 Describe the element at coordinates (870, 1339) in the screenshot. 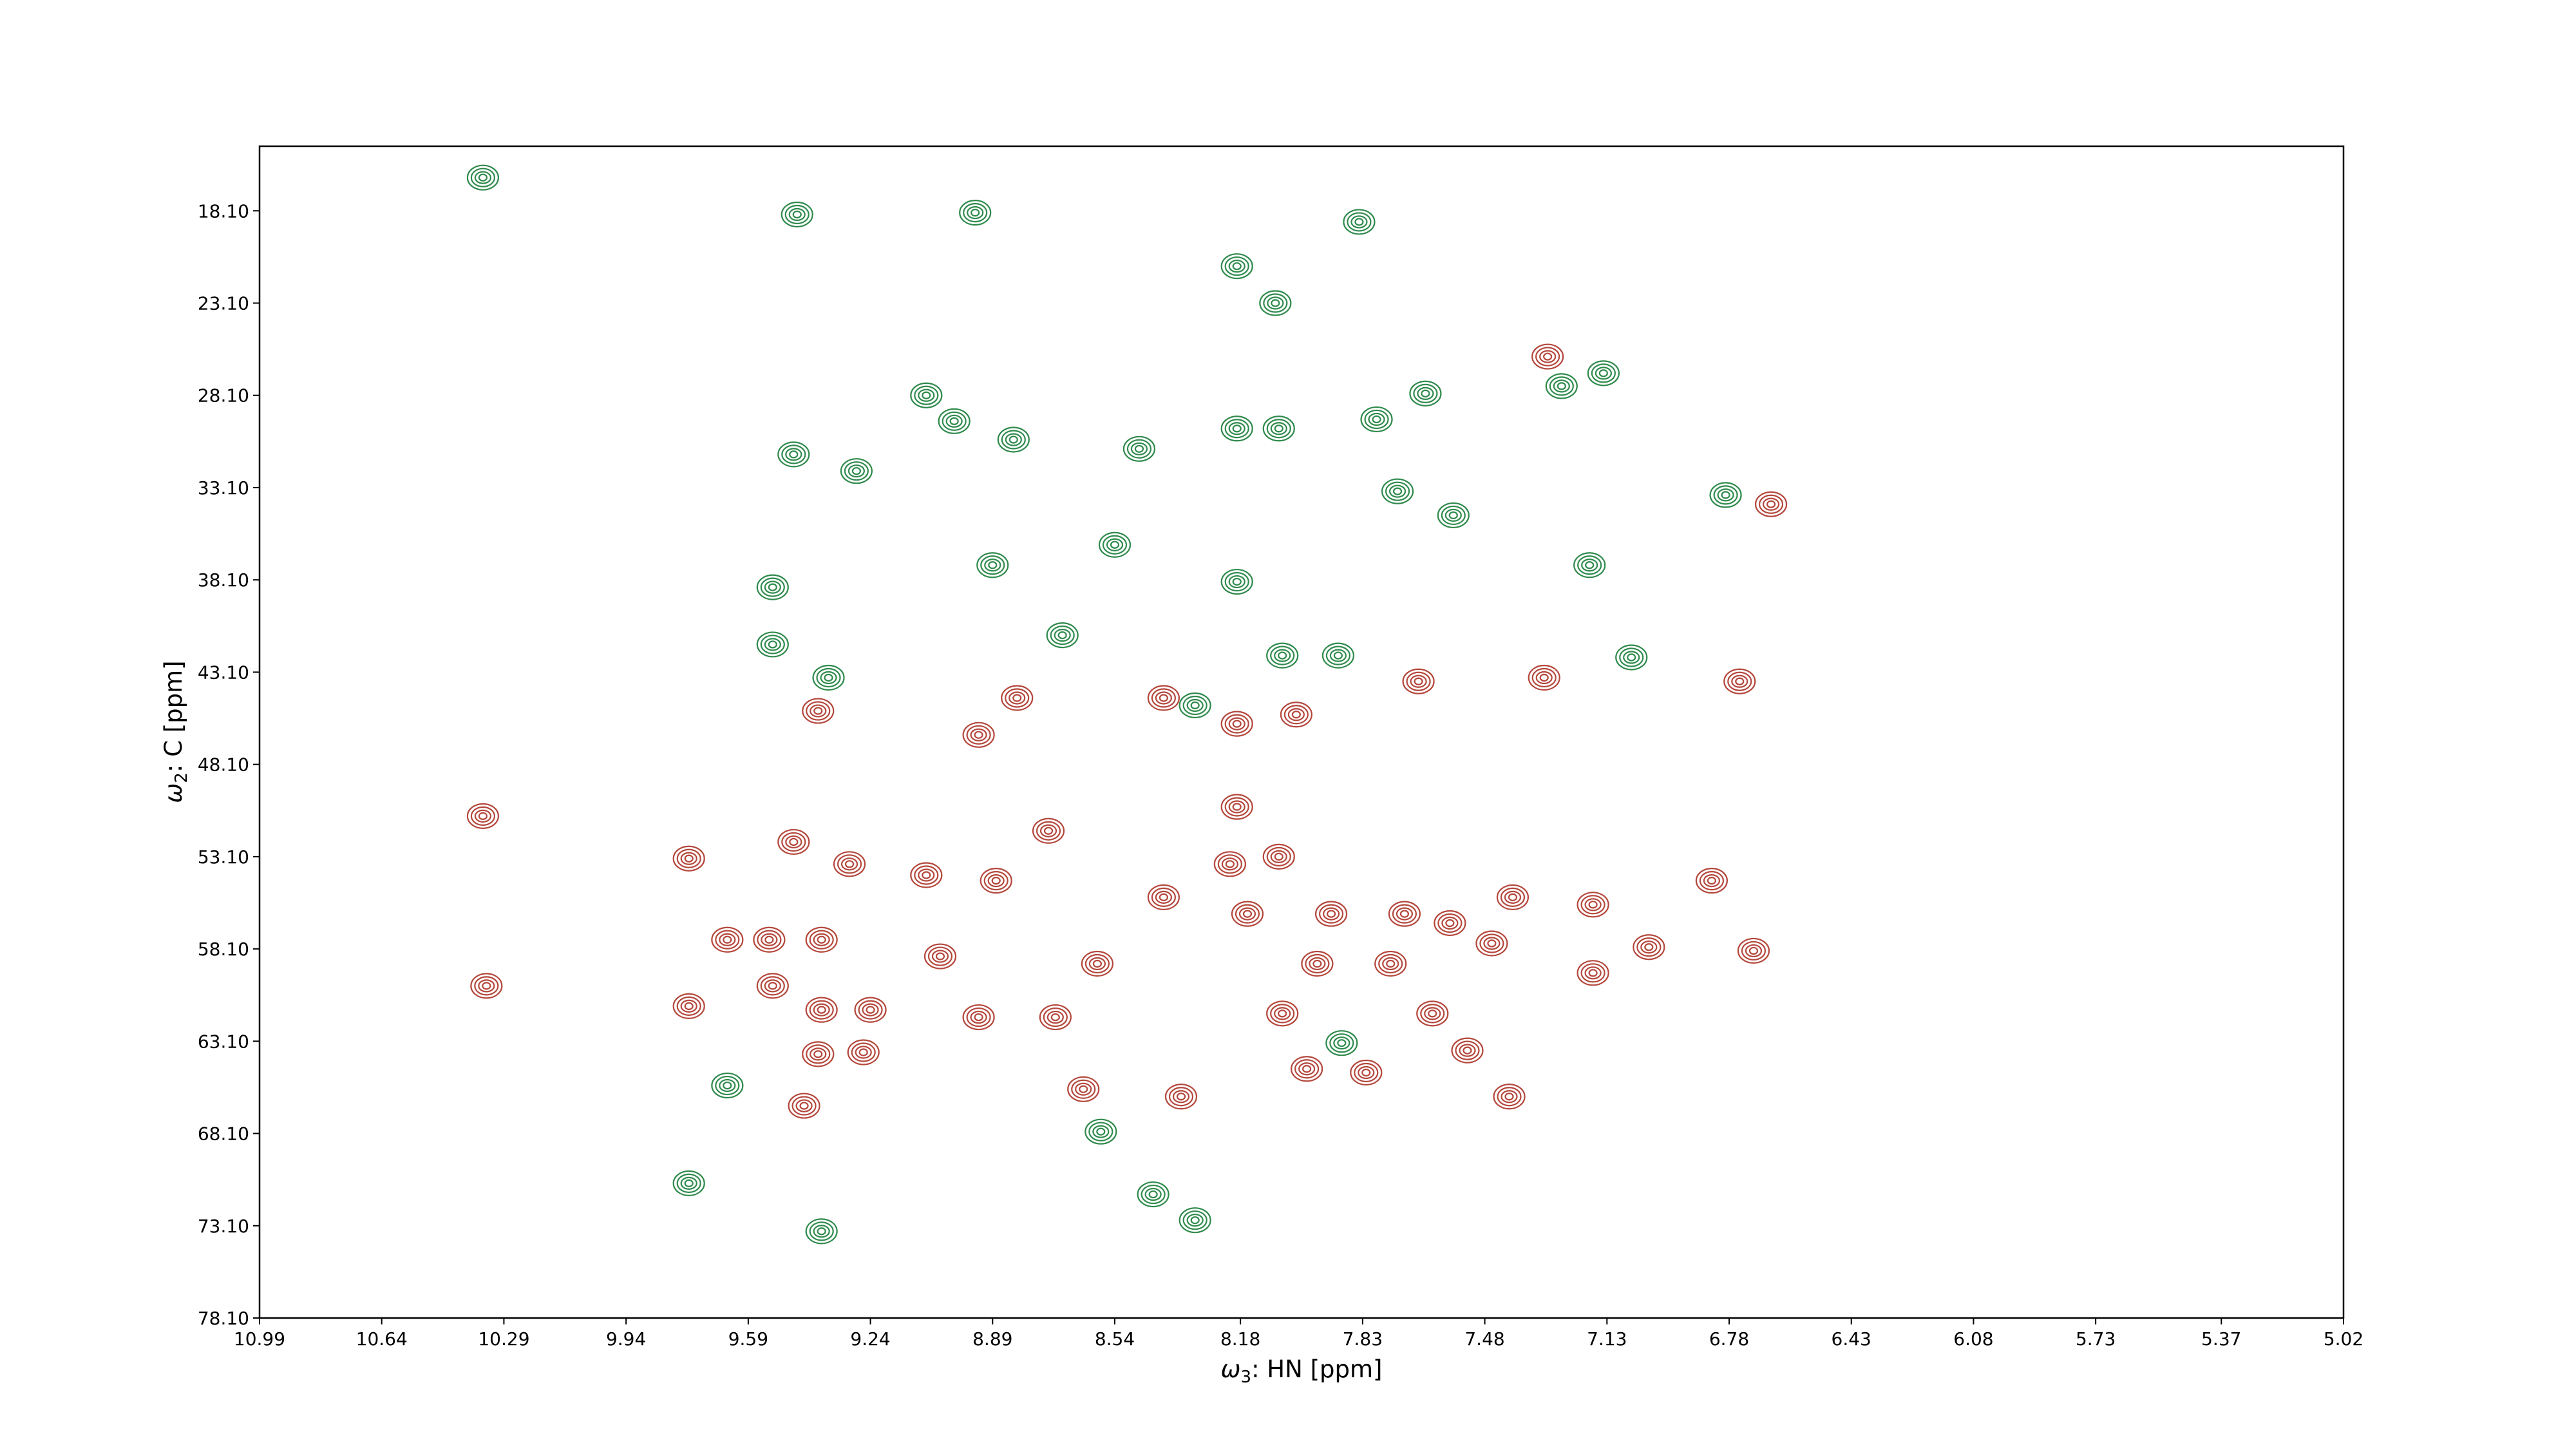

I see `x-tick-label: 9.24` at that location.